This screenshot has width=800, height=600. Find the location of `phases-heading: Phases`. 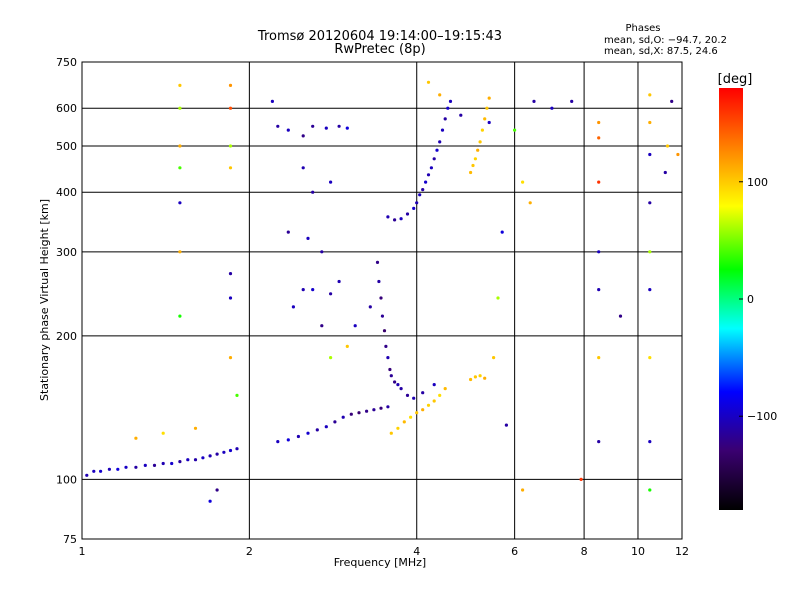

phases-heading: Phases is located at coordinates (642, 28).